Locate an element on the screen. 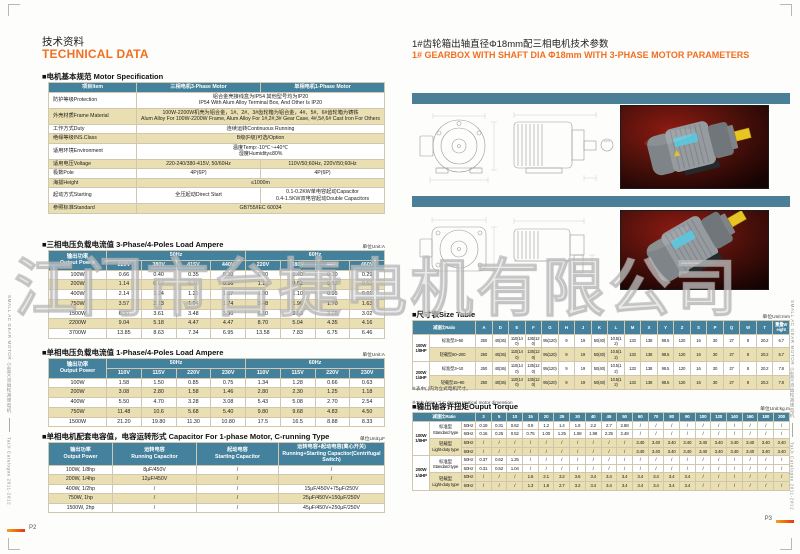  table-cell: 6.46 is located at coordinates (367, 333).